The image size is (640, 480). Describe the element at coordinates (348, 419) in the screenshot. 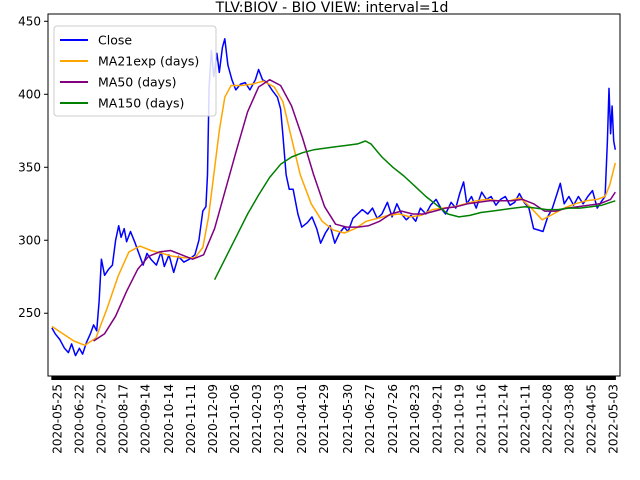

I see `x-tick-label-13: 2021-05-30` at that location.